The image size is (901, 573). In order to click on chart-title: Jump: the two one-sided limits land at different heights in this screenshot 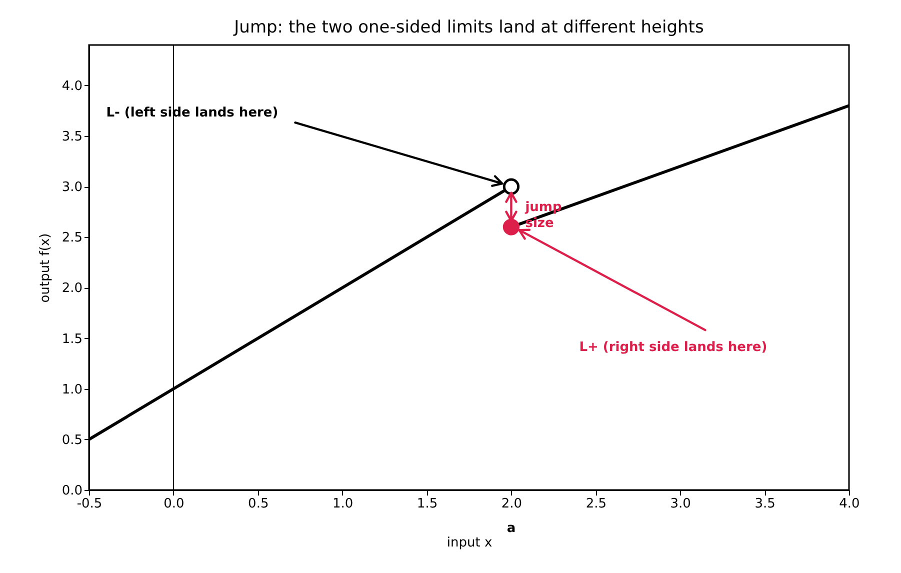, I will do `click(468, 28)`.